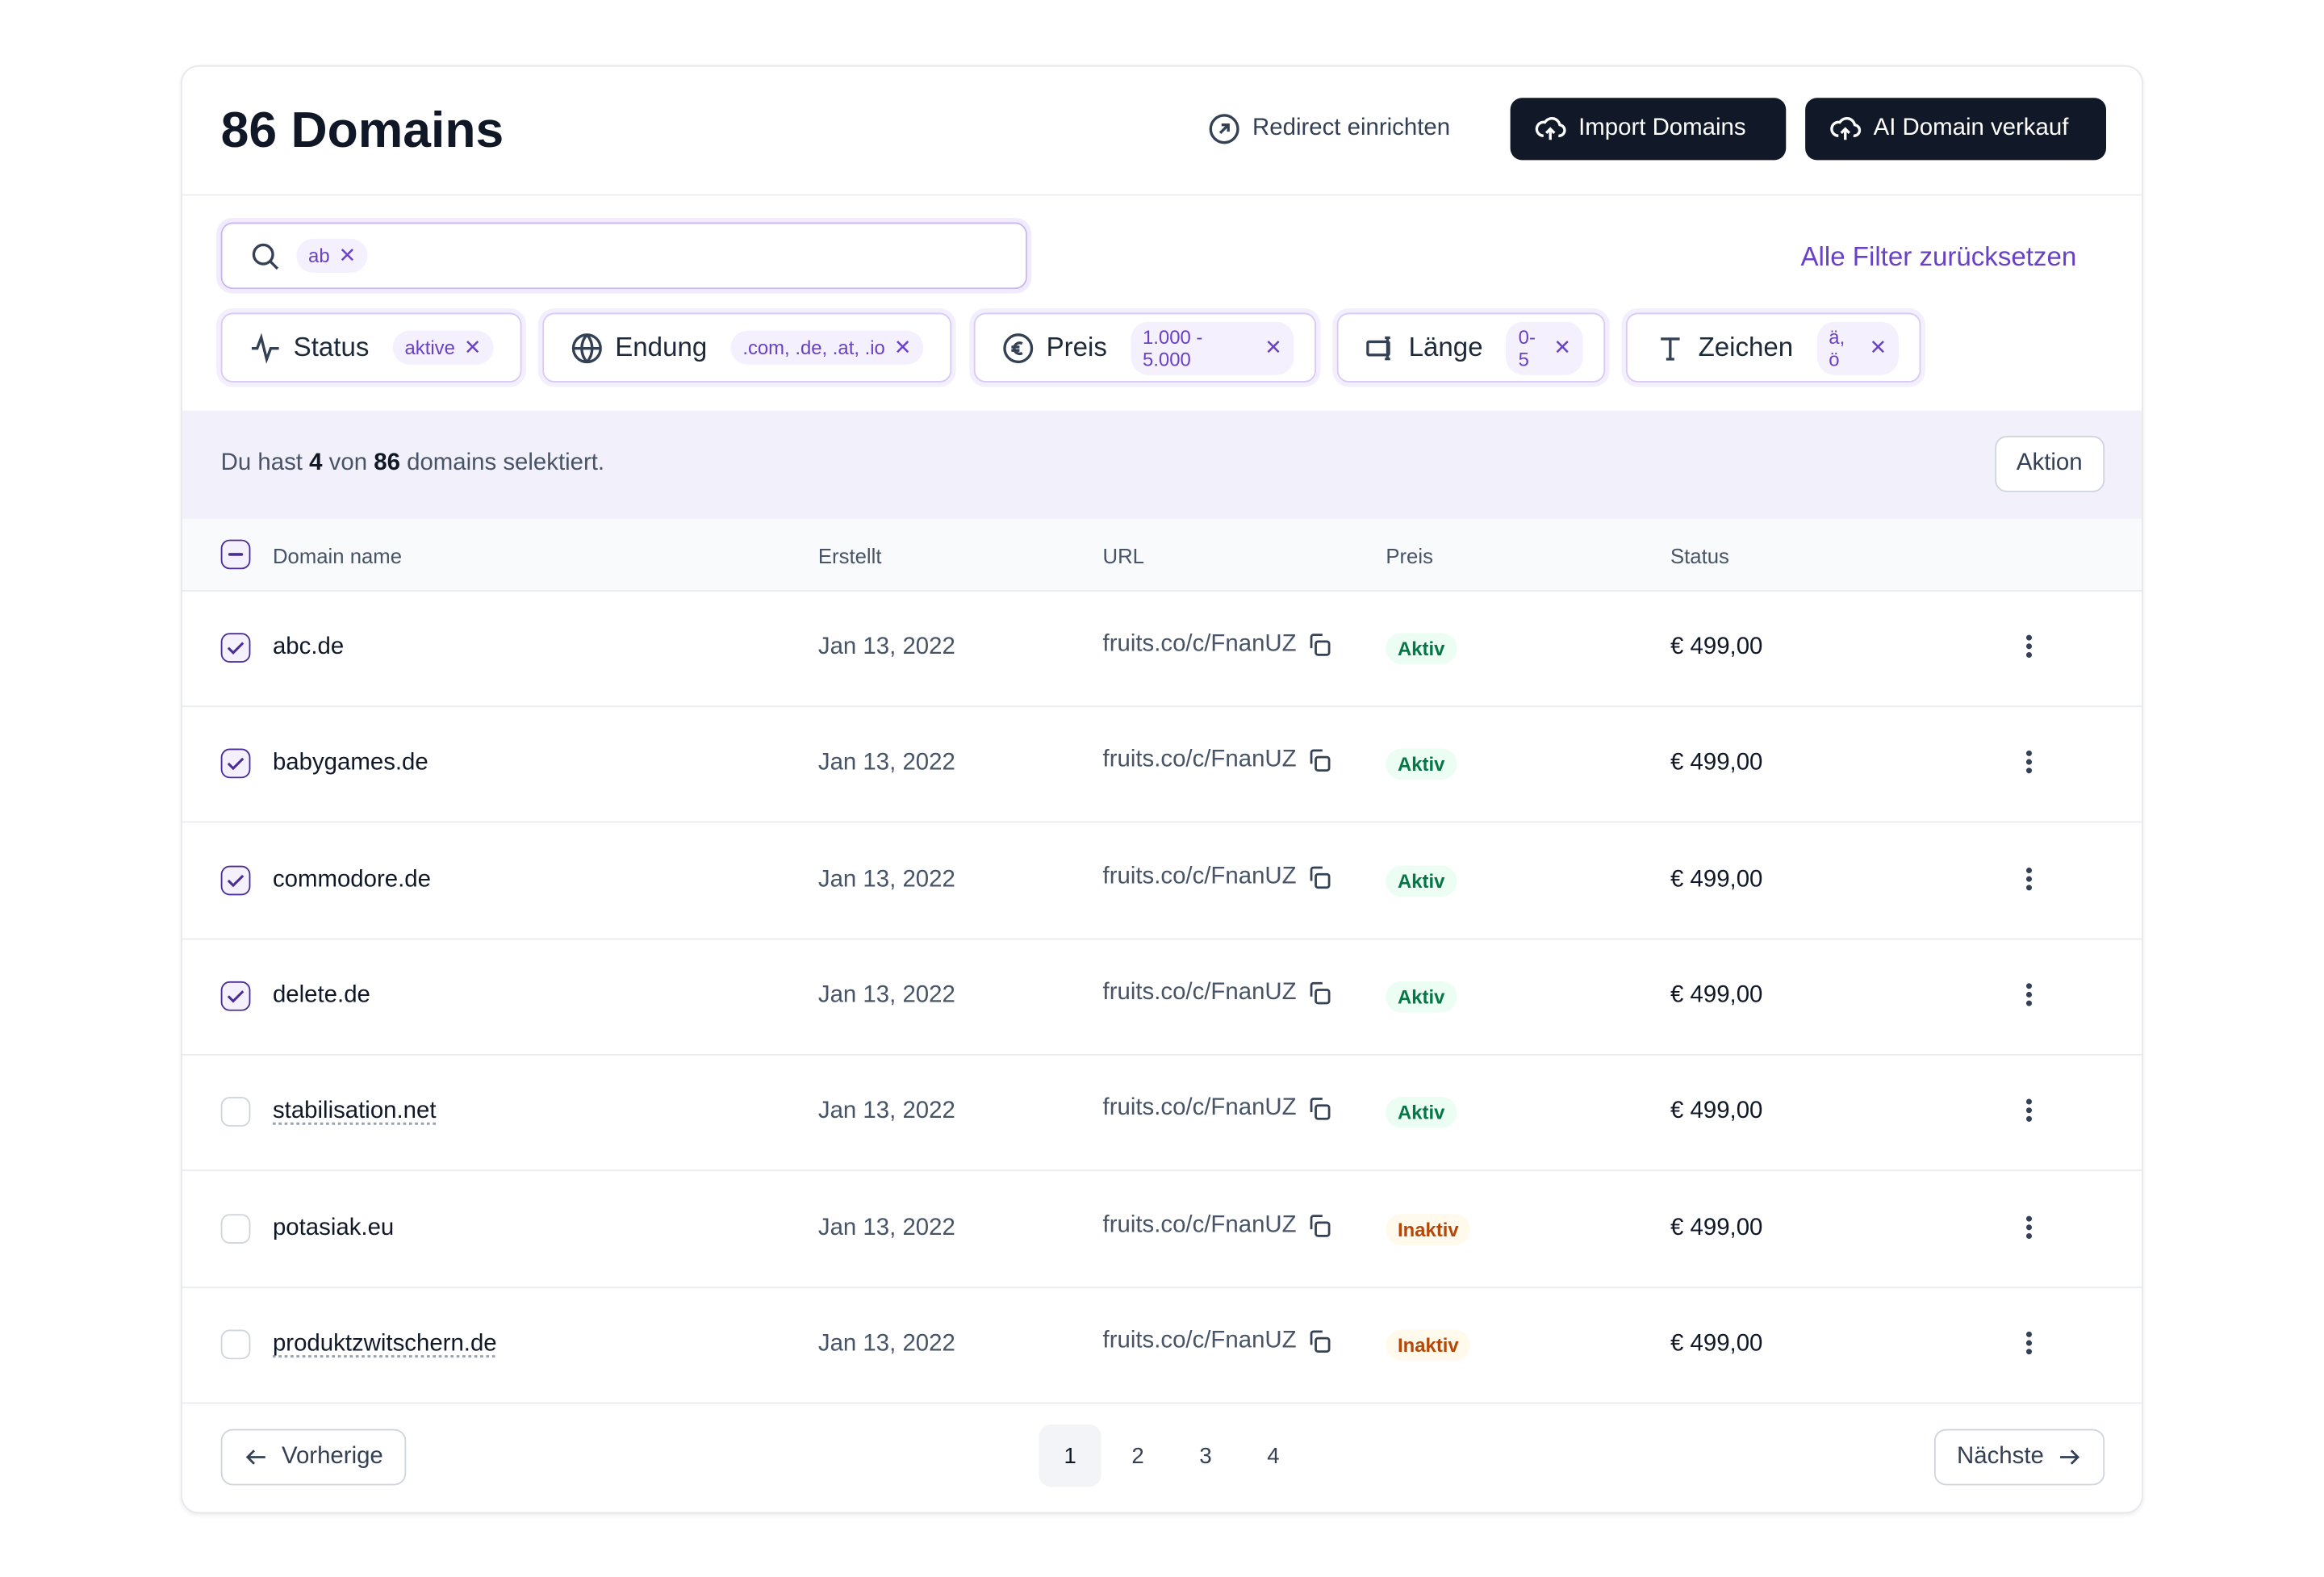  What do you see at coordinates (348, 463) in the screenshot?
I see `selection-middle: von` at bounding box center [348, 463].